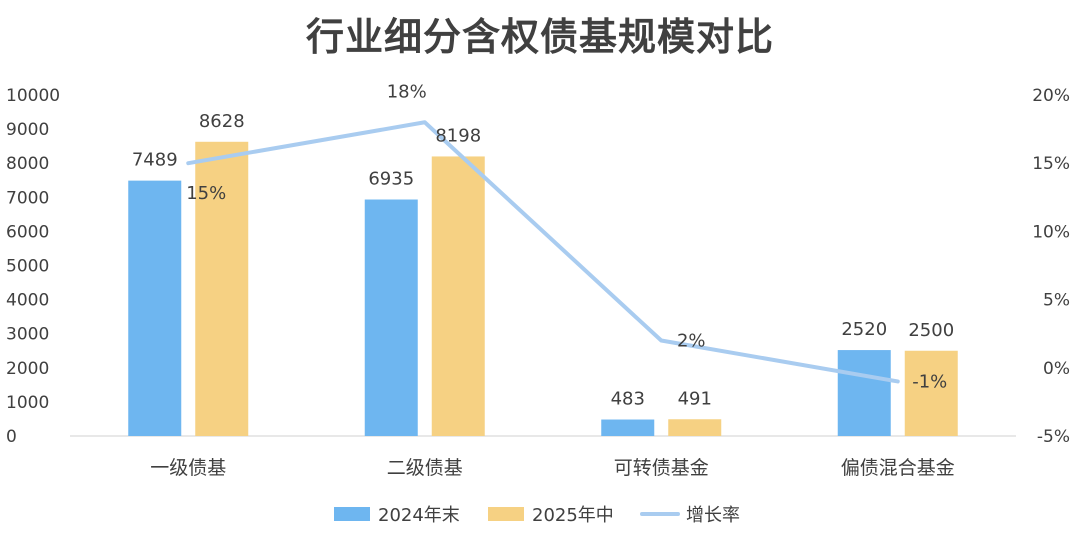  What do you see at coordinates (628, 399) in the screenshot?
I see `bar-data-label: 483` at bounding box center [628, 399].